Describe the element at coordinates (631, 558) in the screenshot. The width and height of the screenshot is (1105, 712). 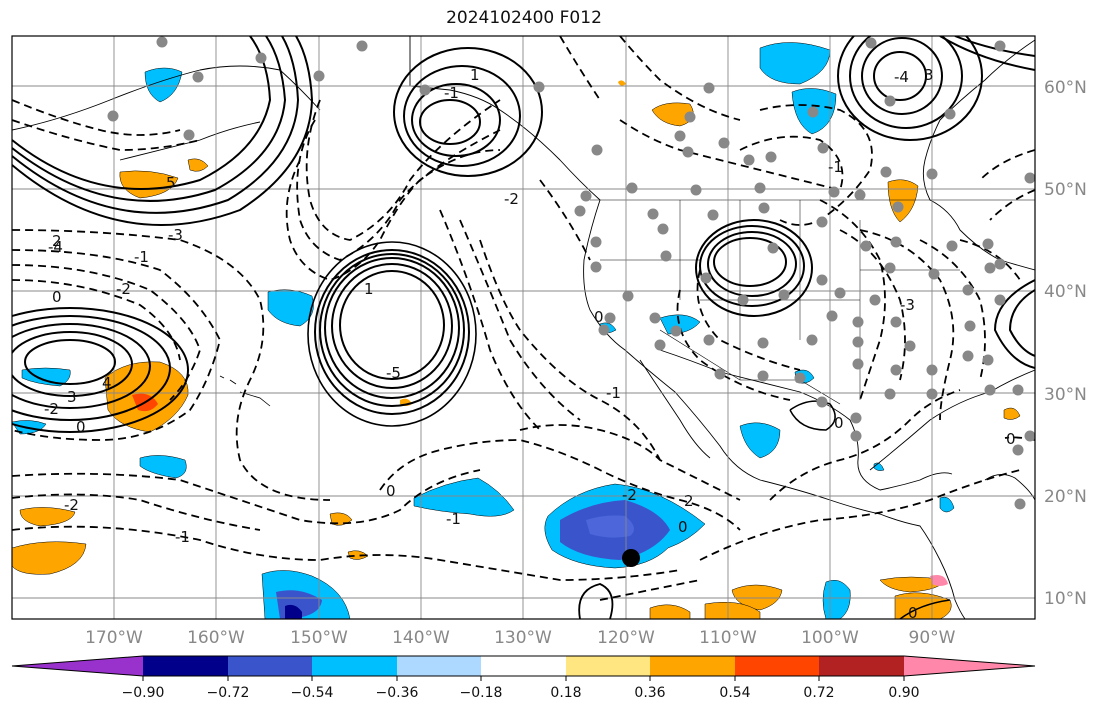
I see `location-marker` at that location.